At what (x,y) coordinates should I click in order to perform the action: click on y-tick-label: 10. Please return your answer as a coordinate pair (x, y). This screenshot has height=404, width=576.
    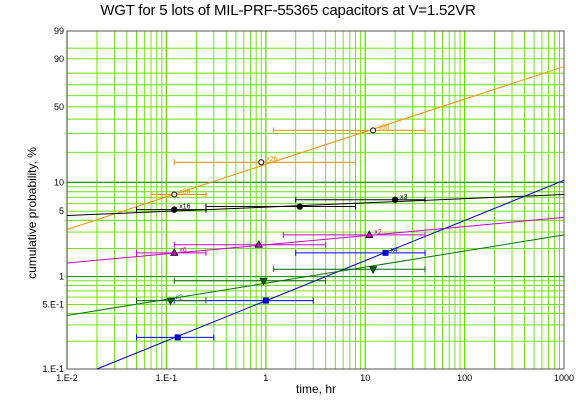
    Looking at the image, I should click on (59, 182).